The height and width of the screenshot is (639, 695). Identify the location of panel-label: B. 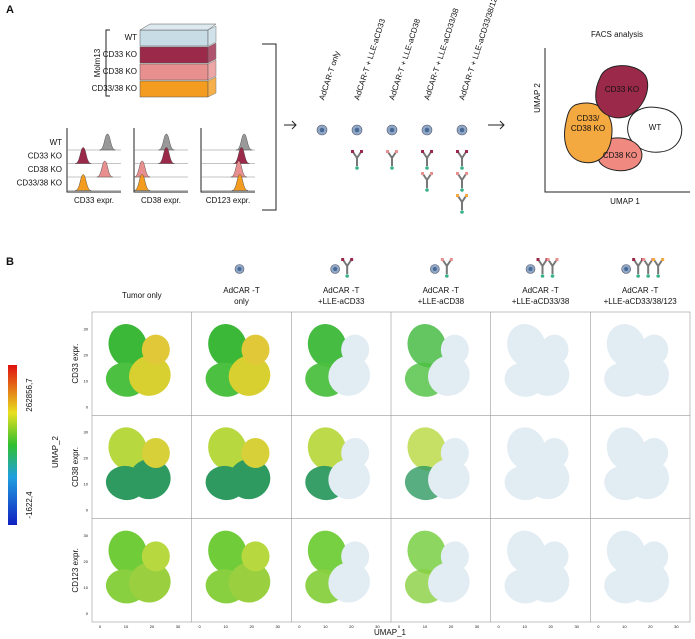
(10, 262).